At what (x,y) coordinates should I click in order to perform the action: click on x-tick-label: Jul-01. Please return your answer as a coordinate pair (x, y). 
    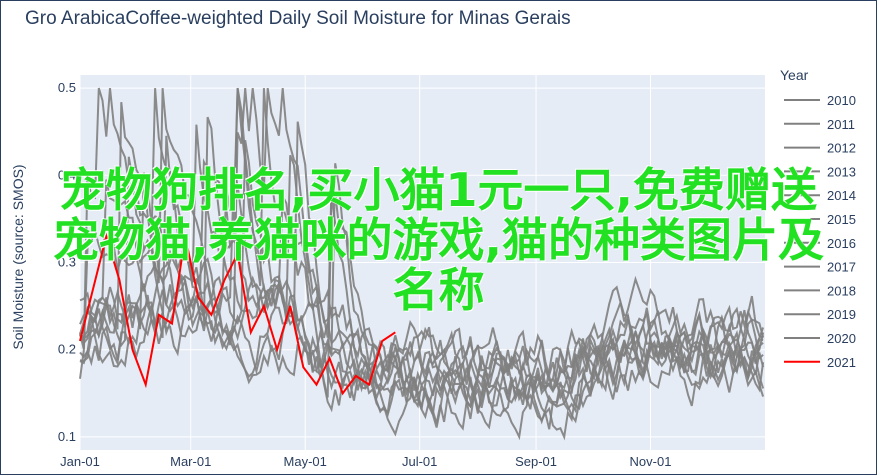
    Looking at the image, I should click on (419, 461).